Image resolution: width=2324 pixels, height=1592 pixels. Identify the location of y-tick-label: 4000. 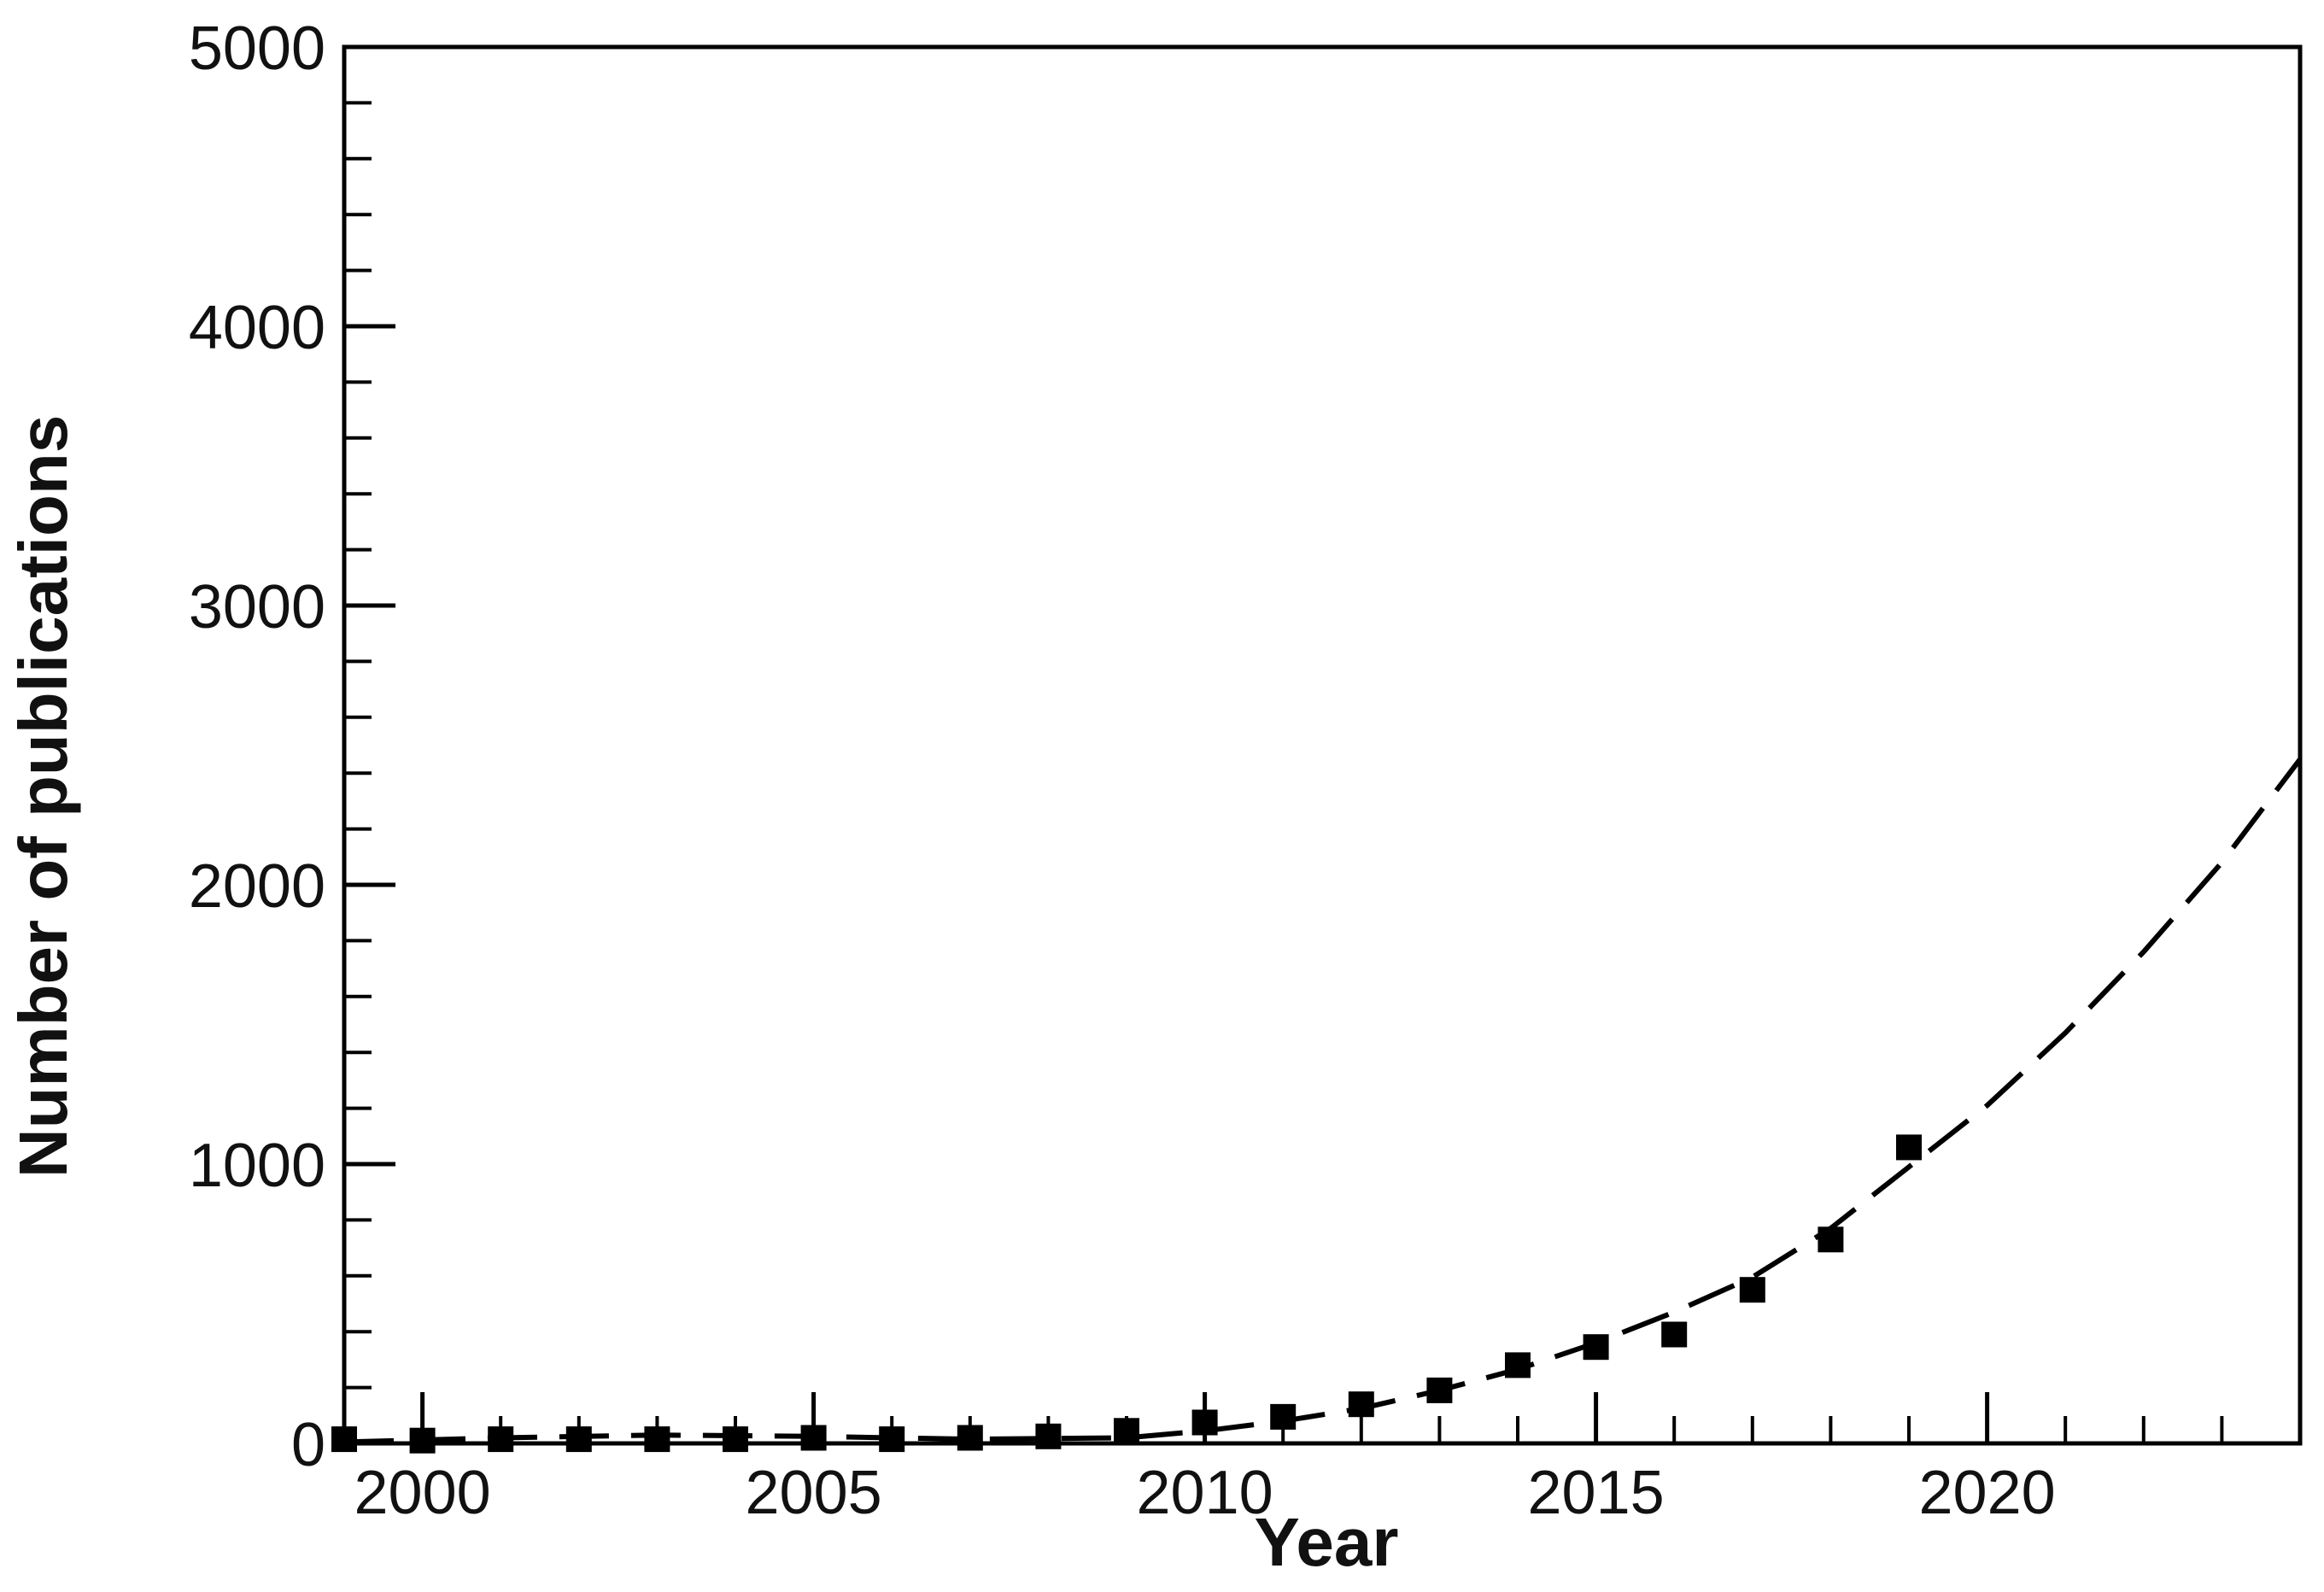
(257, 328).